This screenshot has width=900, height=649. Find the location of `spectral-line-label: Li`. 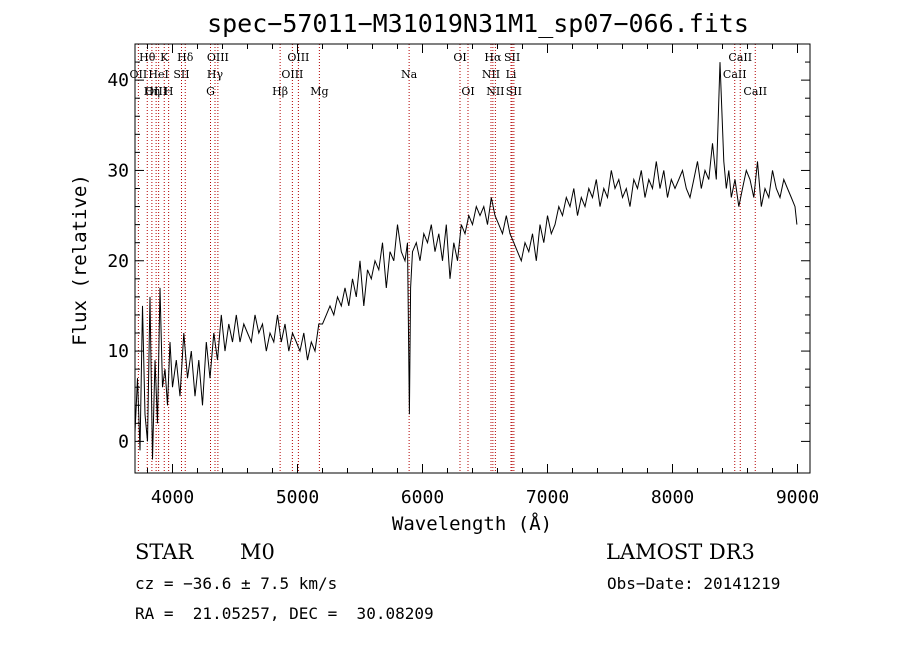

spectral-line-label: Li is located at coordinates (511, 74).